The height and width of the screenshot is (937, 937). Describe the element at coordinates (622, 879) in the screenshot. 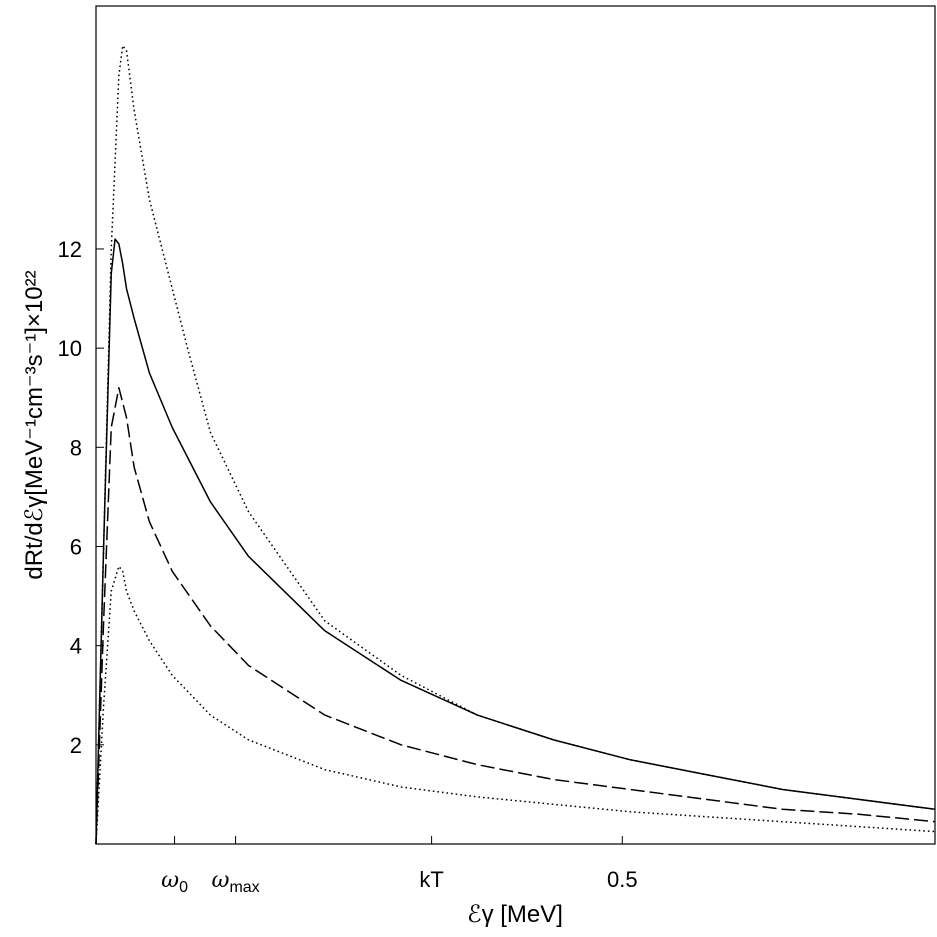

I see `x-tick-label-3: 0.5` at that location.